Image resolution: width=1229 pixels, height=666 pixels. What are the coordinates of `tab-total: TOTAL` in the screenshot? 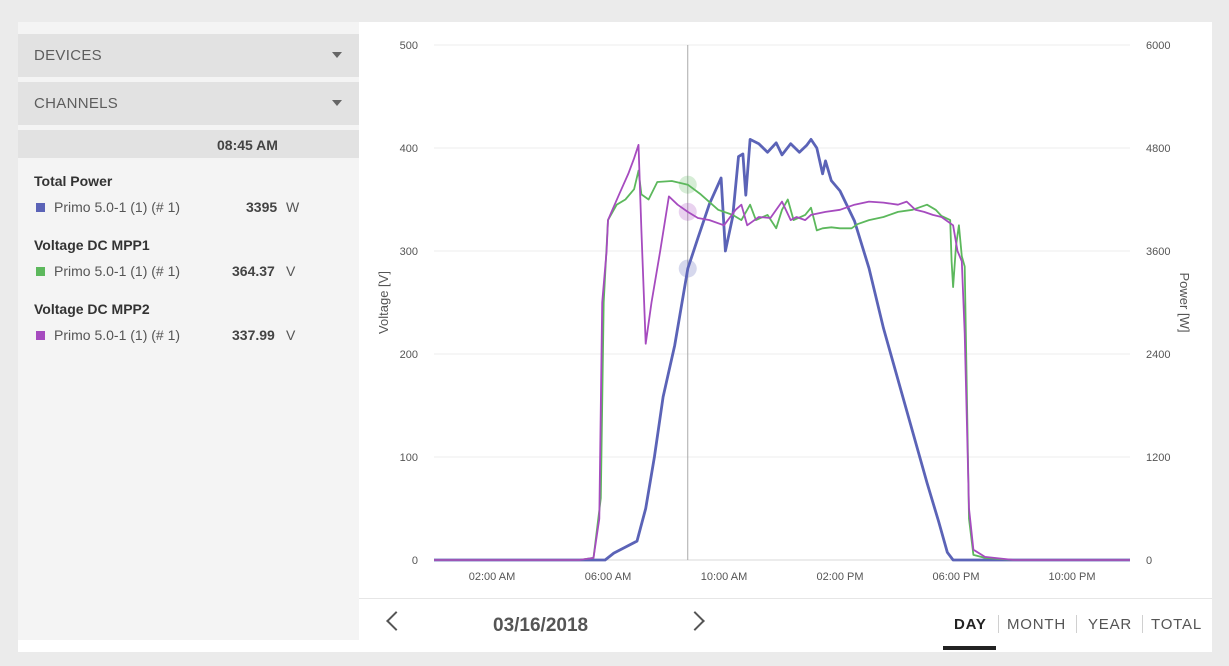 It's located at (1176, 624).